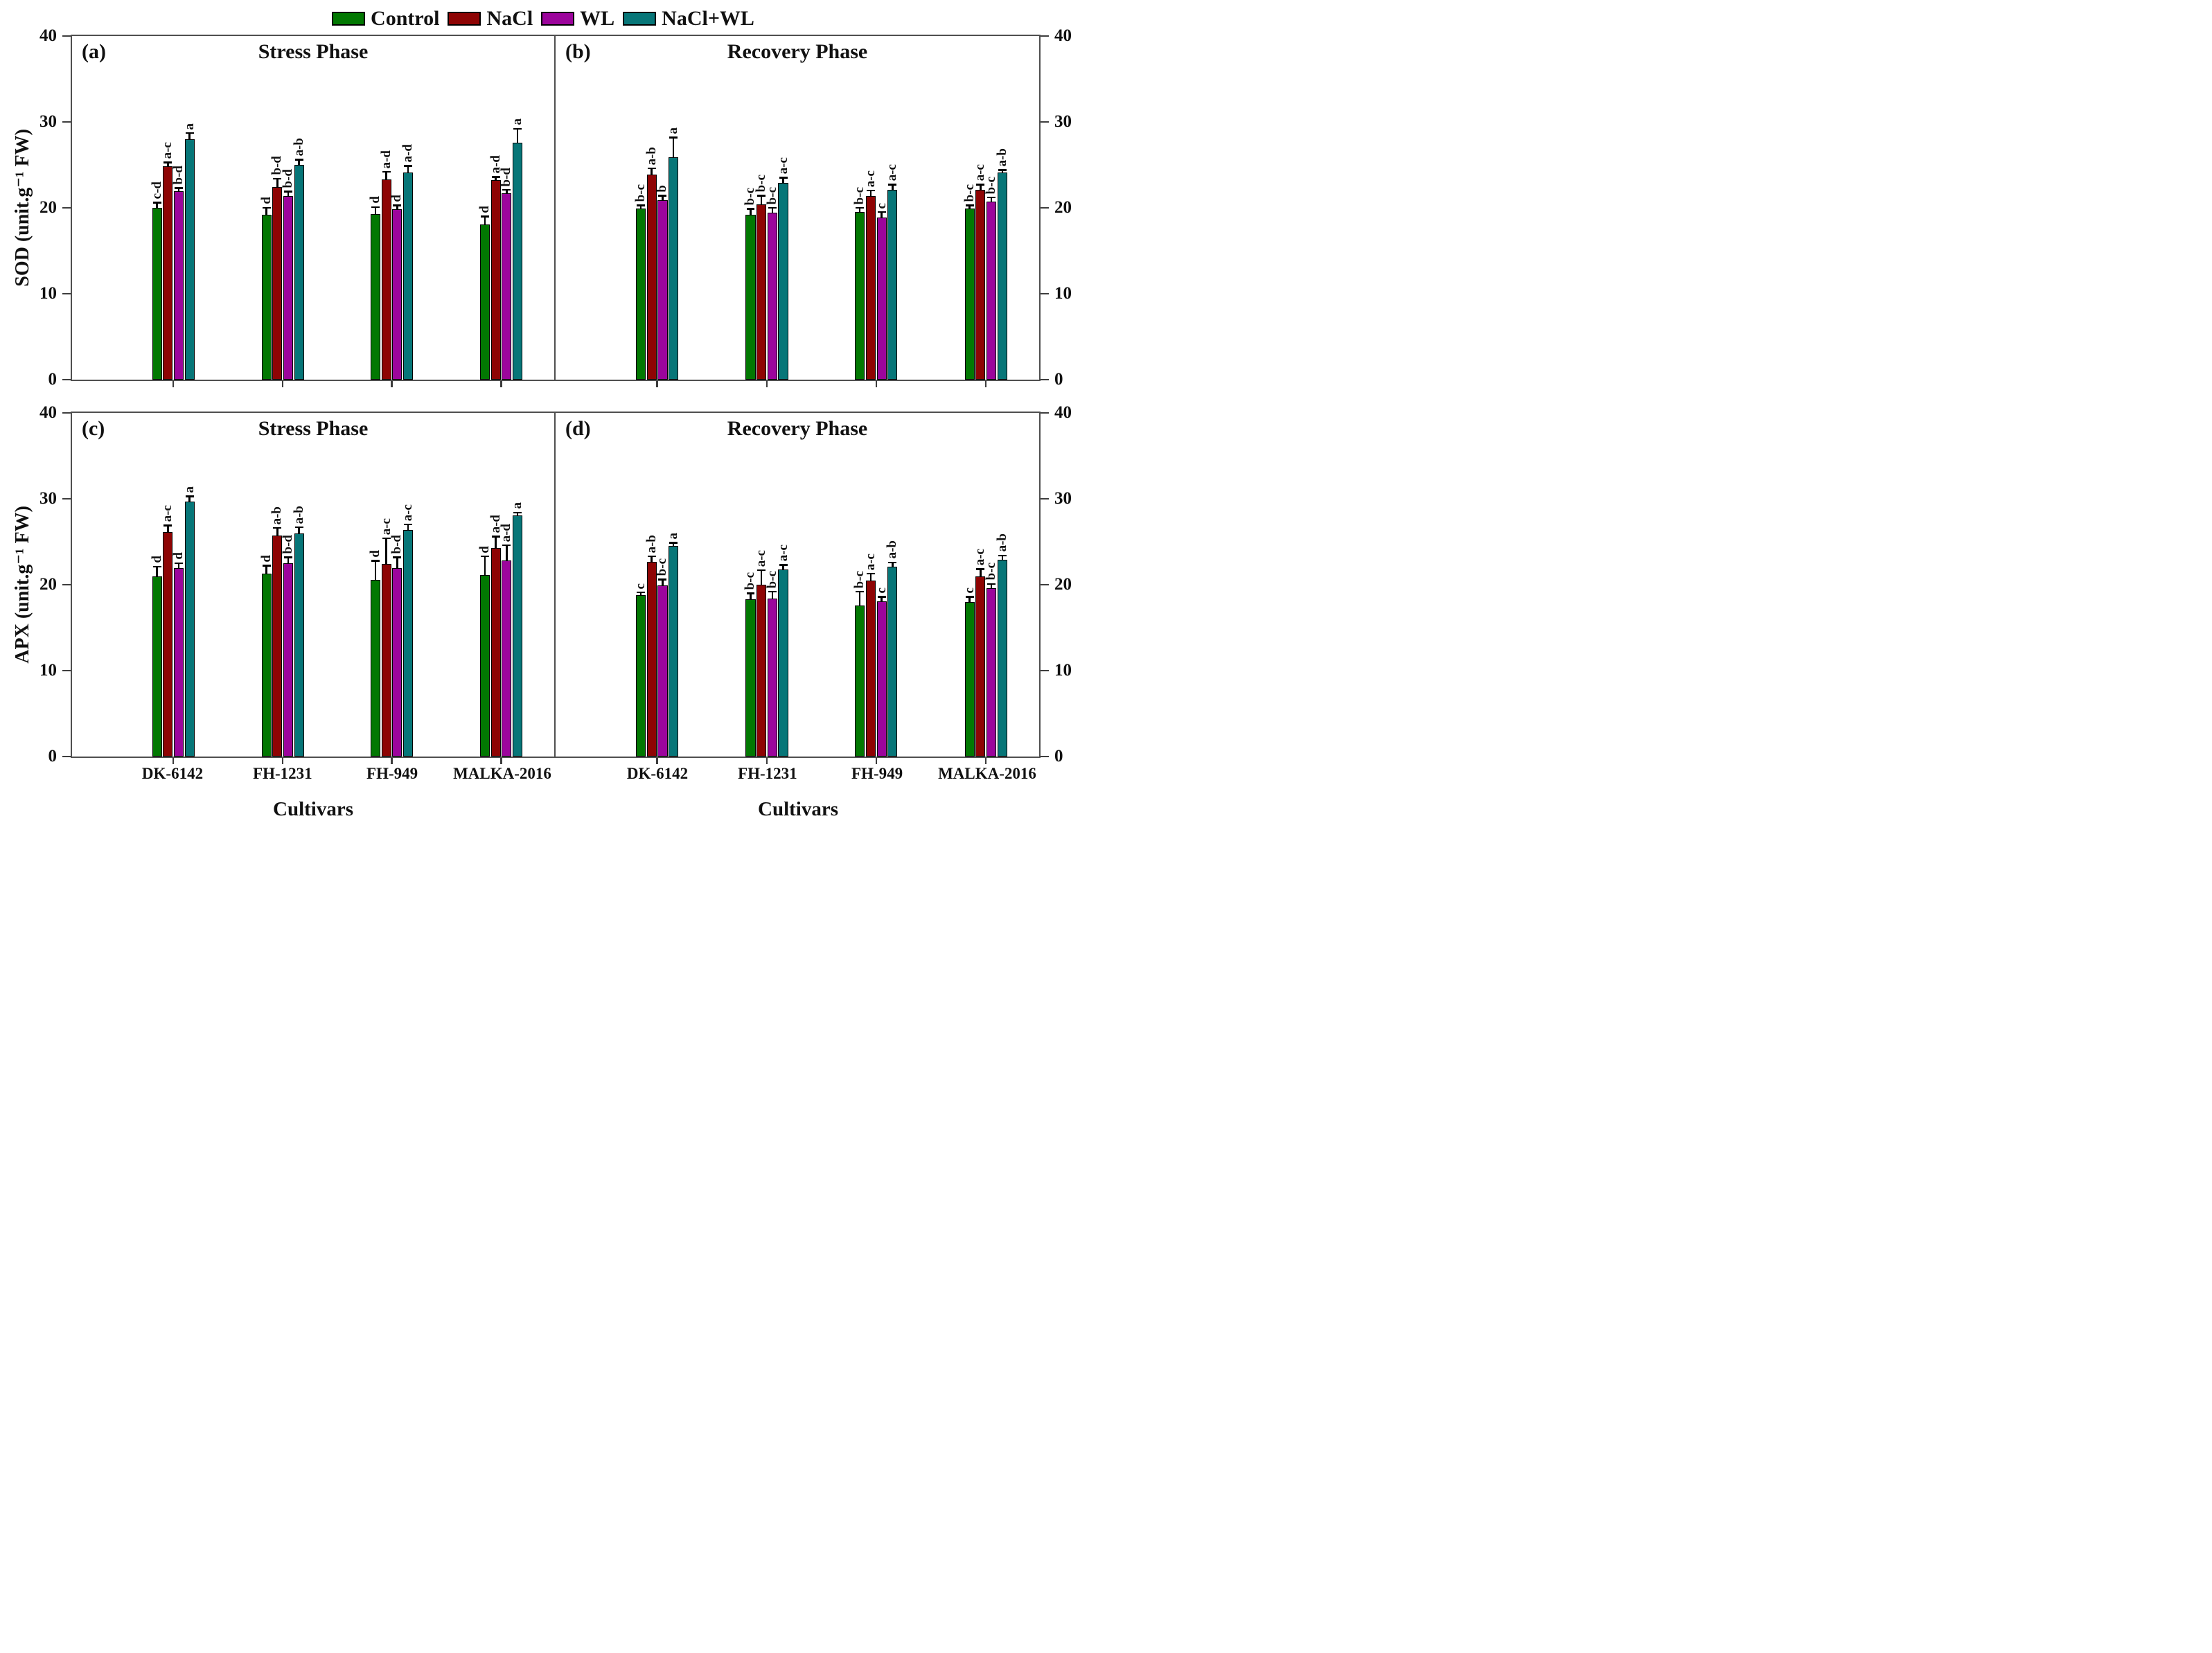 This screenshot has height=1653, width=2212. What do you see at coordinates (313, 776) in the screenshot?
I see `x-axis-labels-left: DK-6142 FH-1231 FH-949 MALKA-2016` at bounding box center [313, 776].